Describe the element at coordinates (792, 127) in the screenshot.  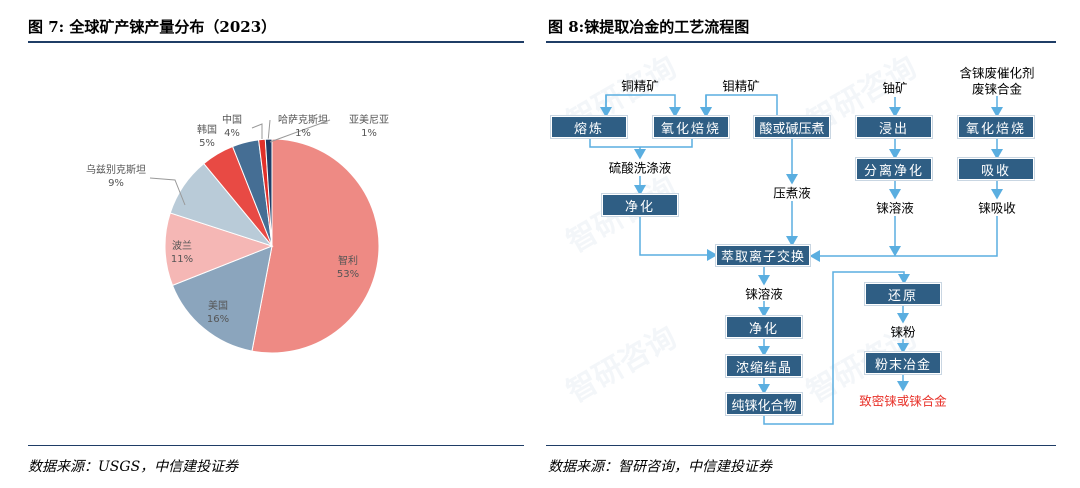
I see `box-pressure-leaching: 酸或碱压煮` at that location.